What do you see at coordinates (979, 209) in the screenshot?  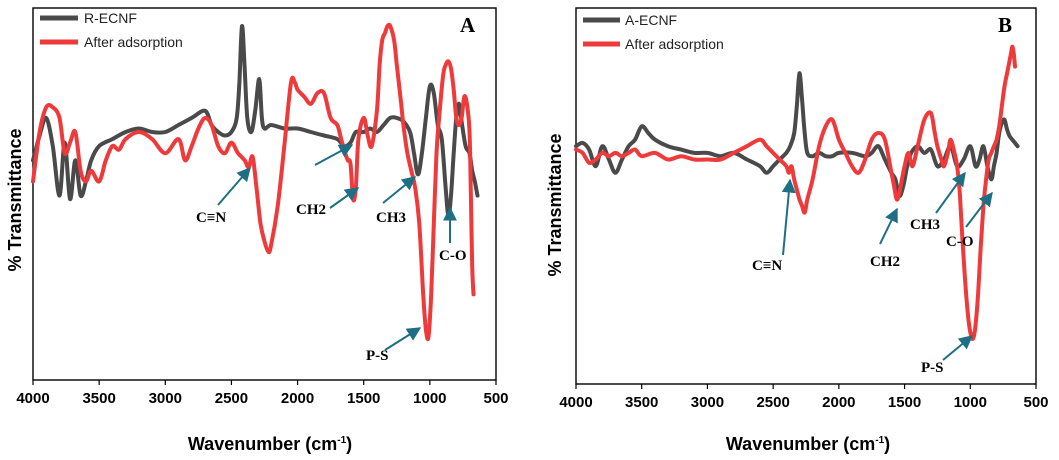 I see `panel-b-arrow-co` at bounding box center [979, 209].